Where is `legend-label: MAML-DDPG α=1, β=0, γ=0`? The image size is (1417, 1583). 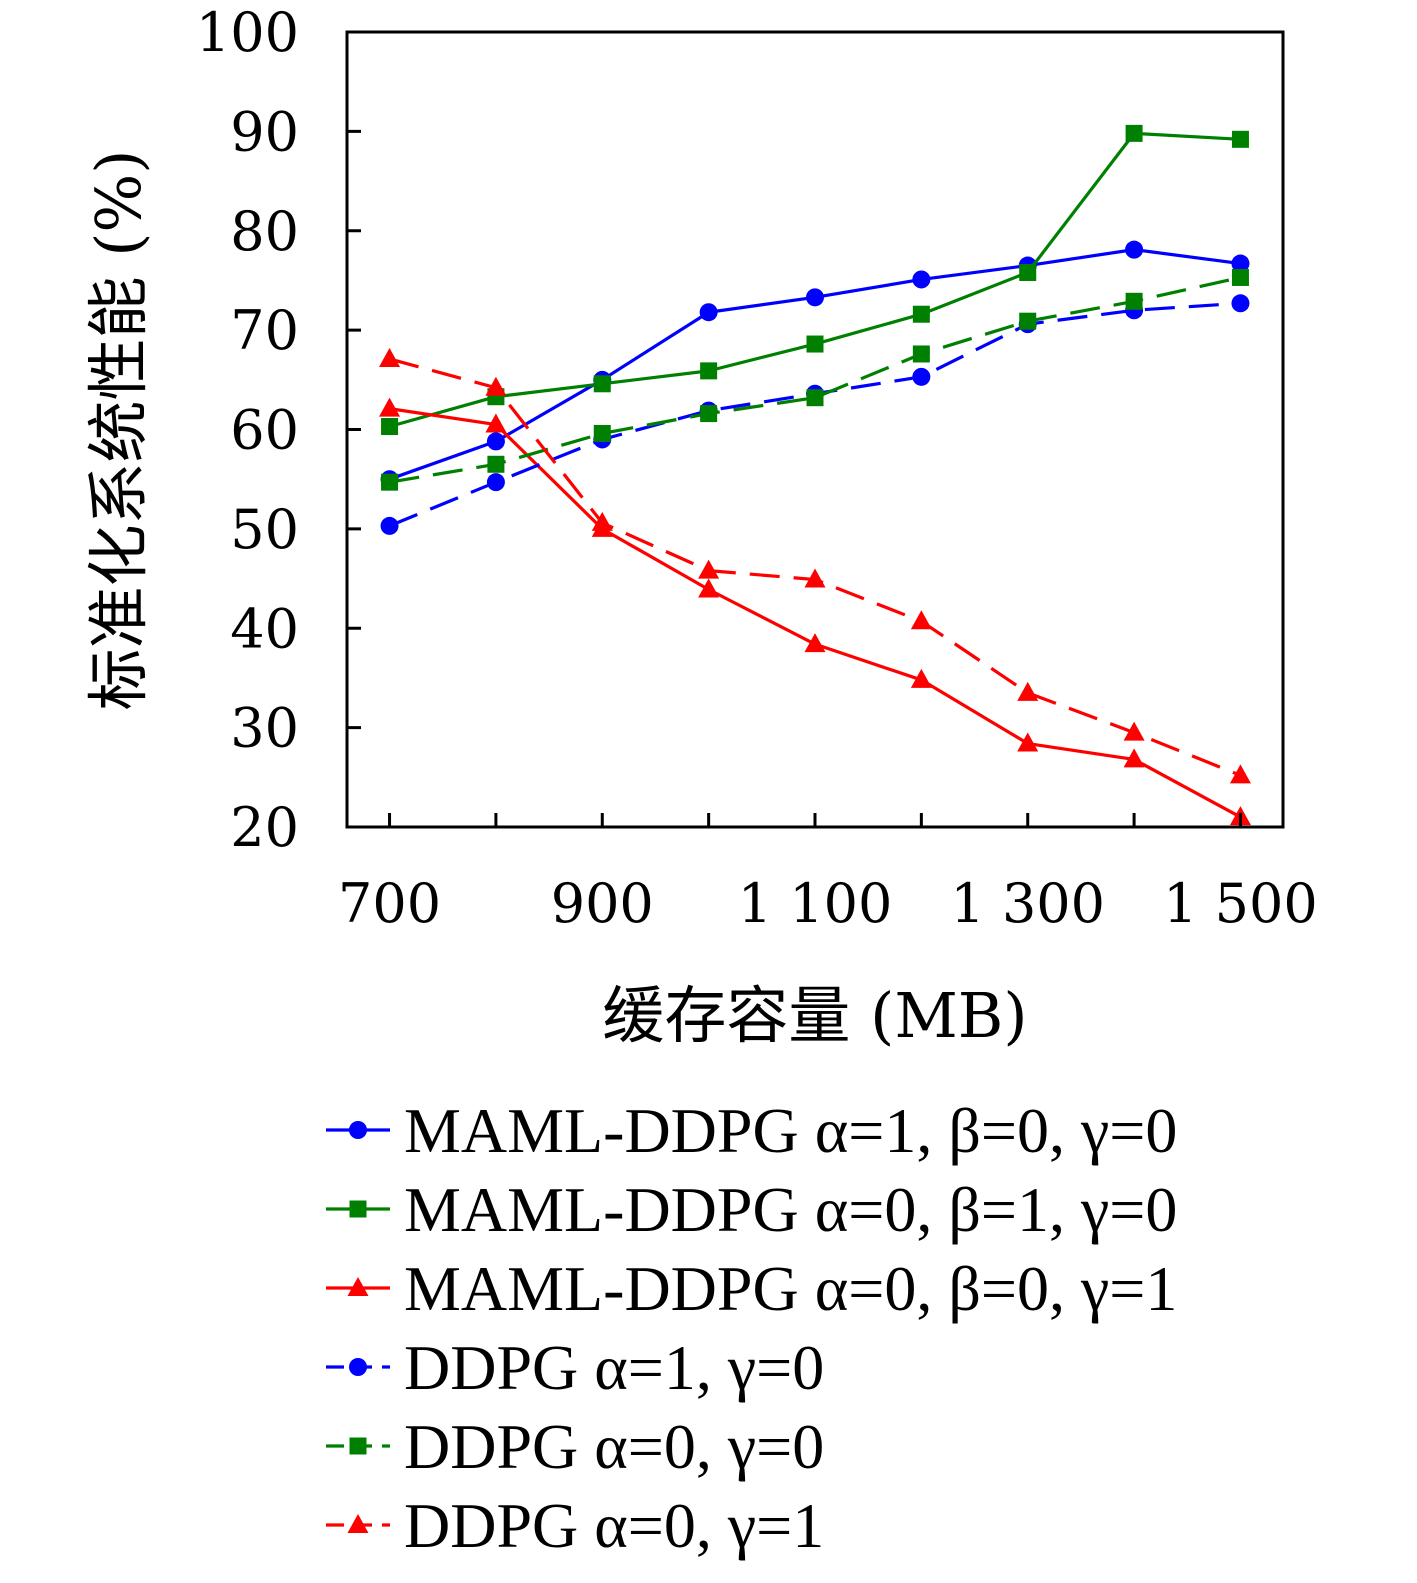 legend-label: MAML-DDPG α=1, β=0, γ=0 is located at coordinates (790, 1130).